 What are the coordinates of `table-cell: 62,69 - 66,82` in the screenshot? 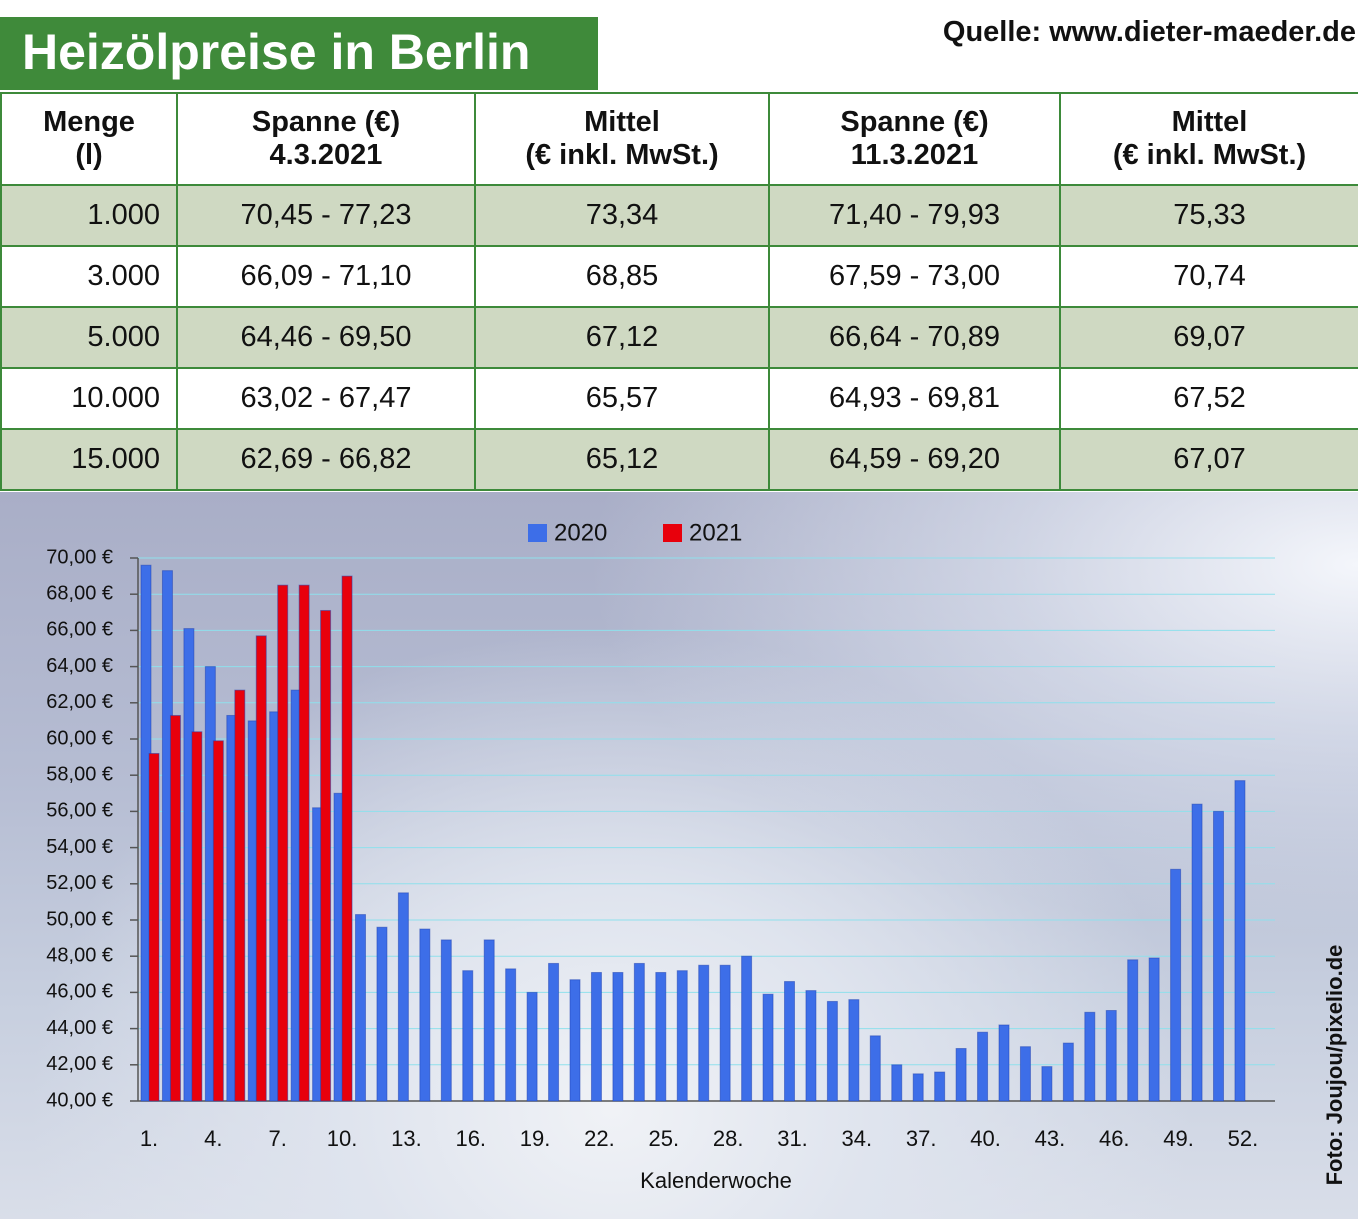 It's located at (326, 459).